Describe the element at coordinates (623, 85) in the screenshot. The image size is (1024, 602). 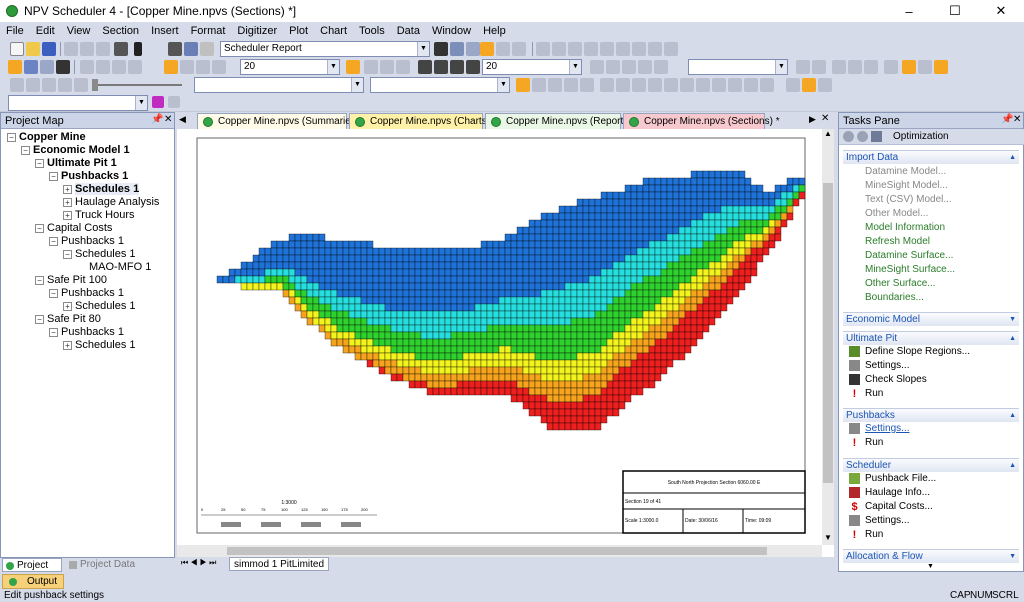
I see `draw2-icon` at that location.